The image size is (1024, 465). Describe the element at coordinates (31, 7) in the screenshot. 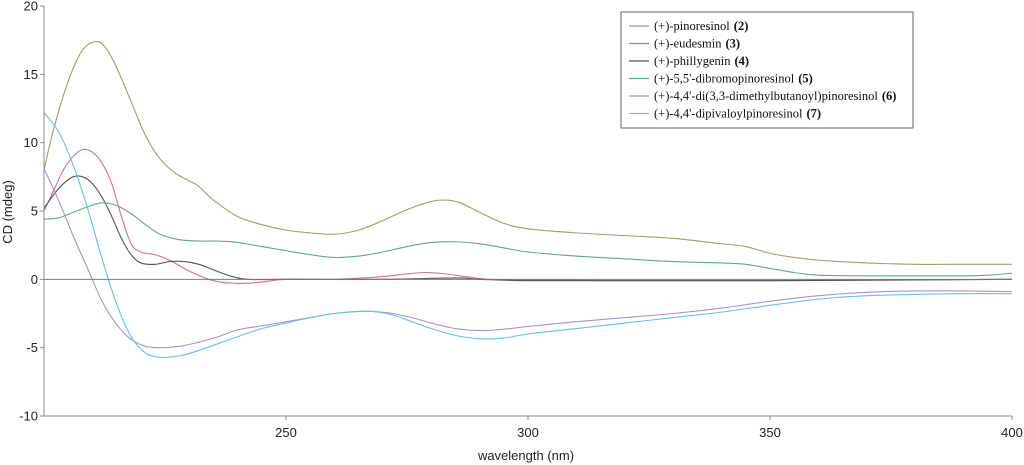

I see `y-tick-label: 20` at that location.